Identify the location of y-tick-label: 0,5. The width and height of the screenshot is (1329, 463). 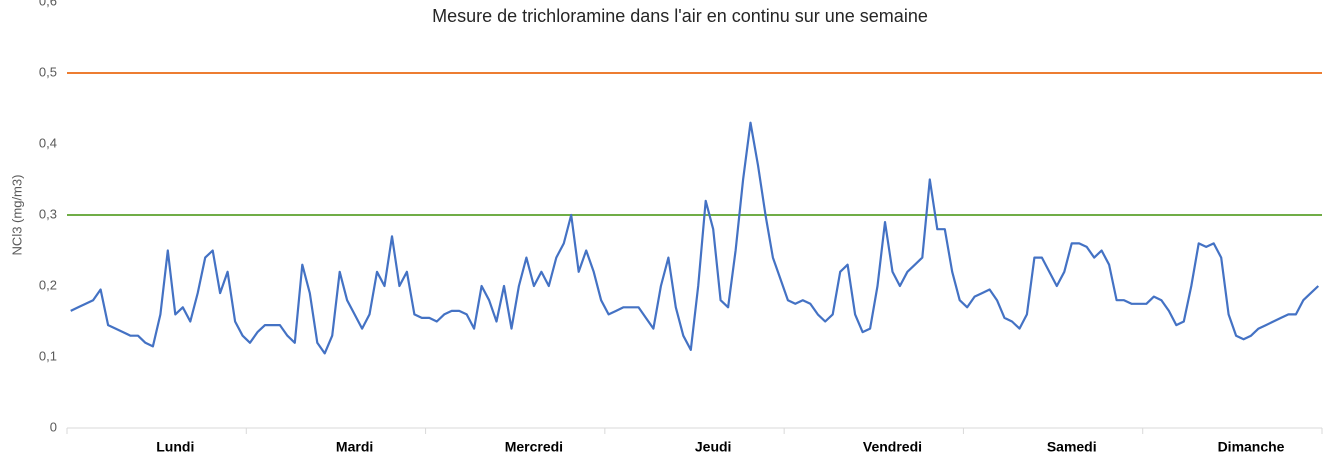
(48, 71).